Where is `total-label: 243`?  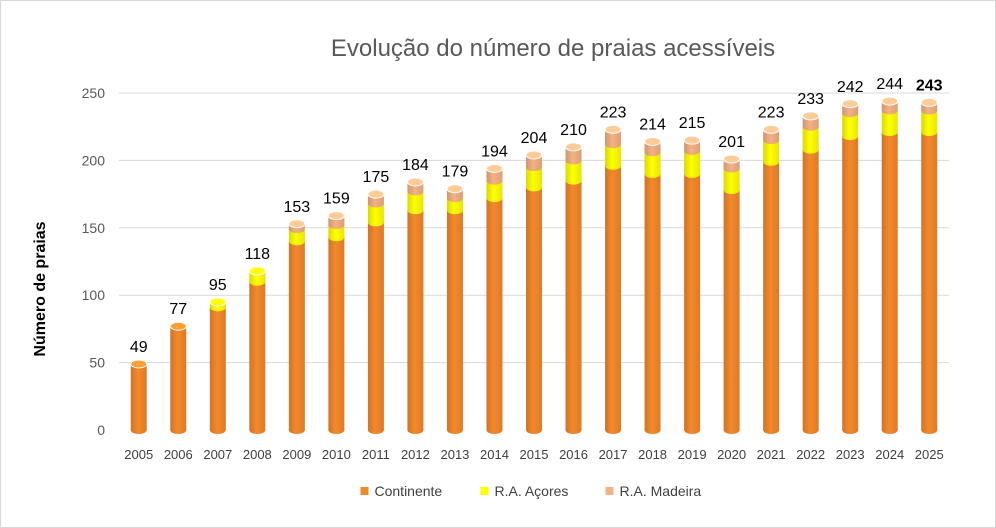 total-label: 243 is located at coordinates (929, 85).